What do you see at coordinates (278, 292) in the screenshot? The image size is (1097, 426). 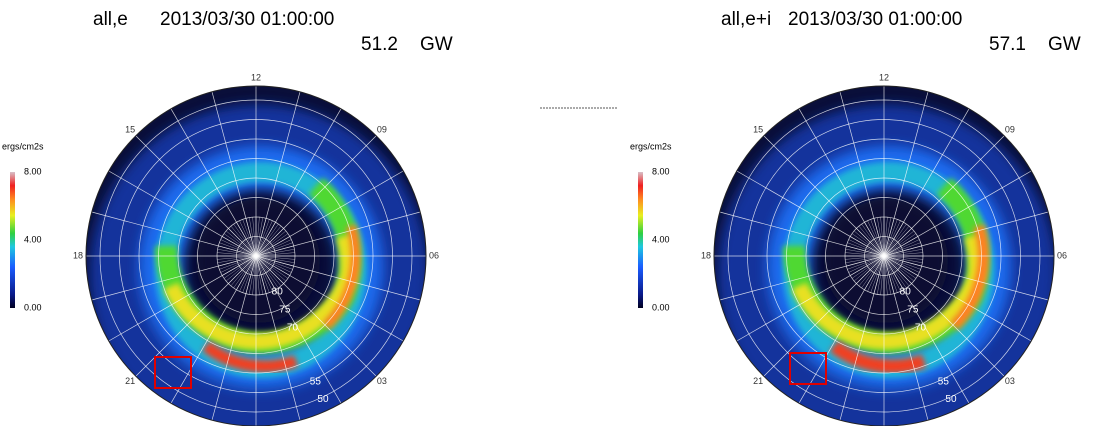 I see `lat-label: 80` at bounding box center [278, 292].